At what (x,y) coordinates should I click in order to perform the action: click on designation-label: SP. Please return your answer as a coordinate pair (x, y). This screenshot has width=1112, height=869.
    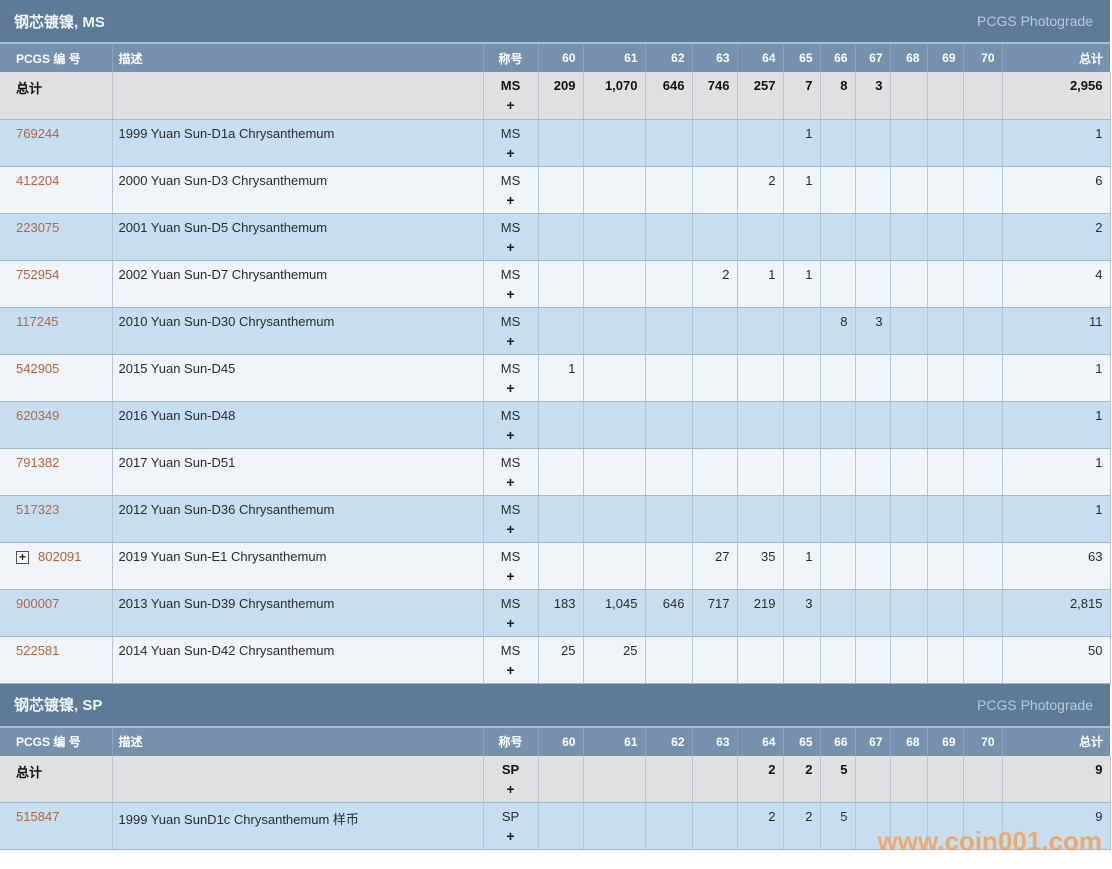
    Looking at the image, I should click on (510, 769).